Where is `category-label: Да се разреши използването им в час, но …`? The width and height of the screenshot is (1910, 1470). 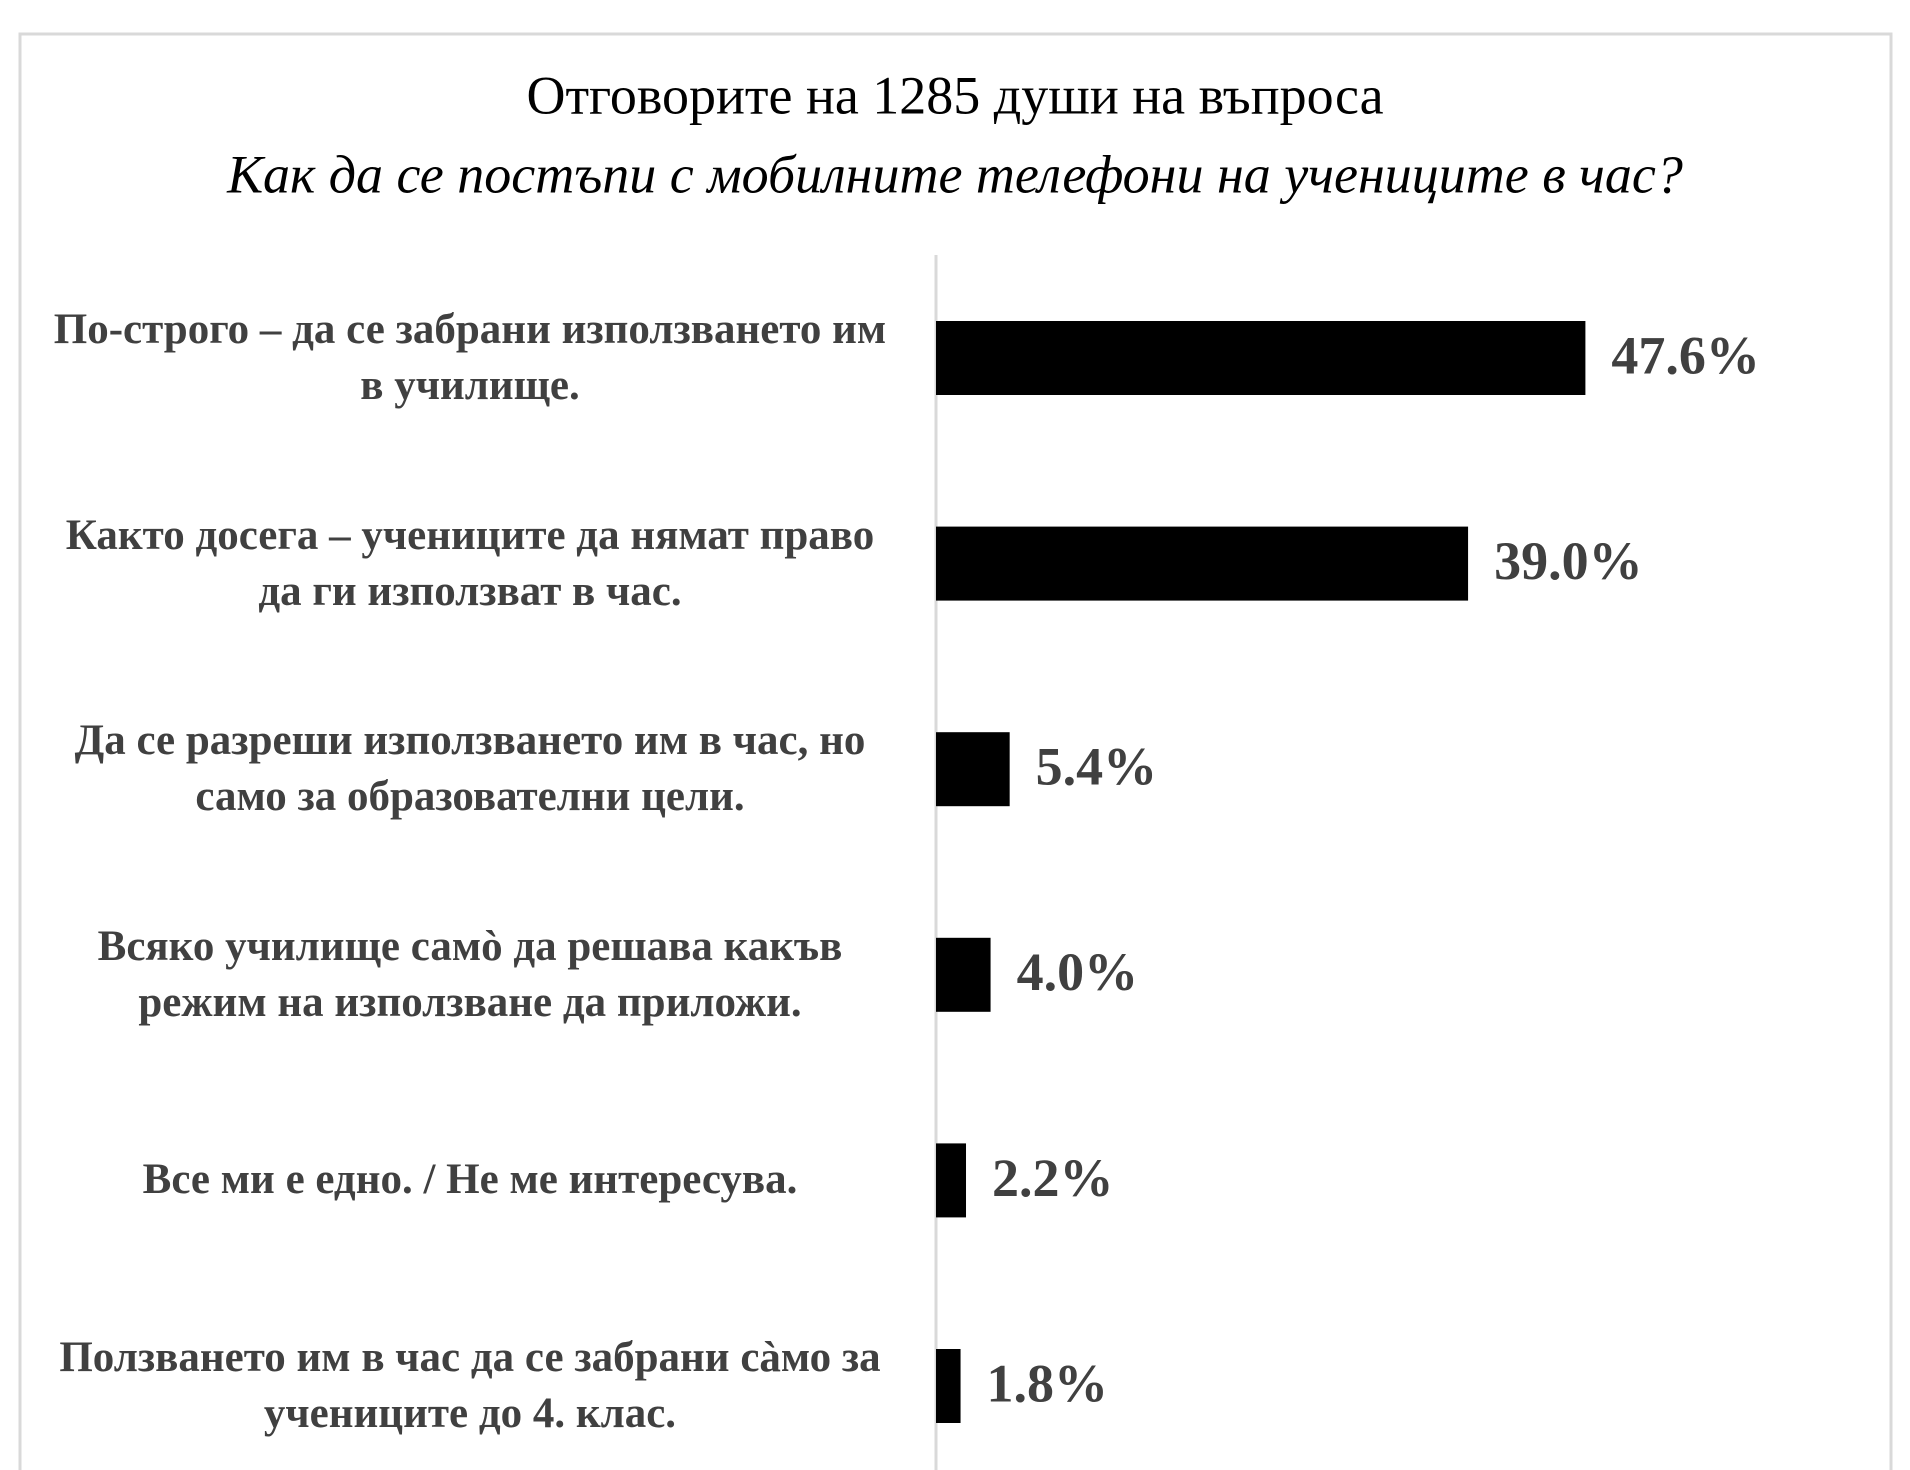
category-label: Да се разреши използването им в час, но … is located at coordinates (470, 769).